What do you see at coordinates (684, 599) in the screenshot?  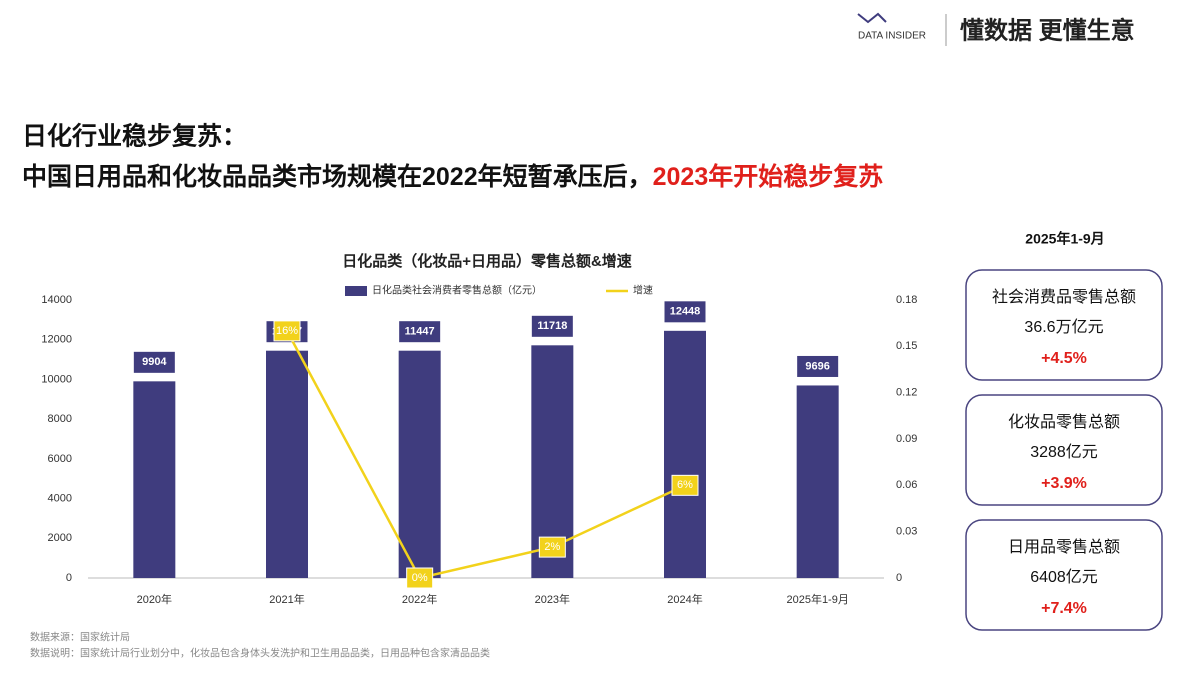 I see `x-tick-label: 2024年` at bounding box center [684, 599].